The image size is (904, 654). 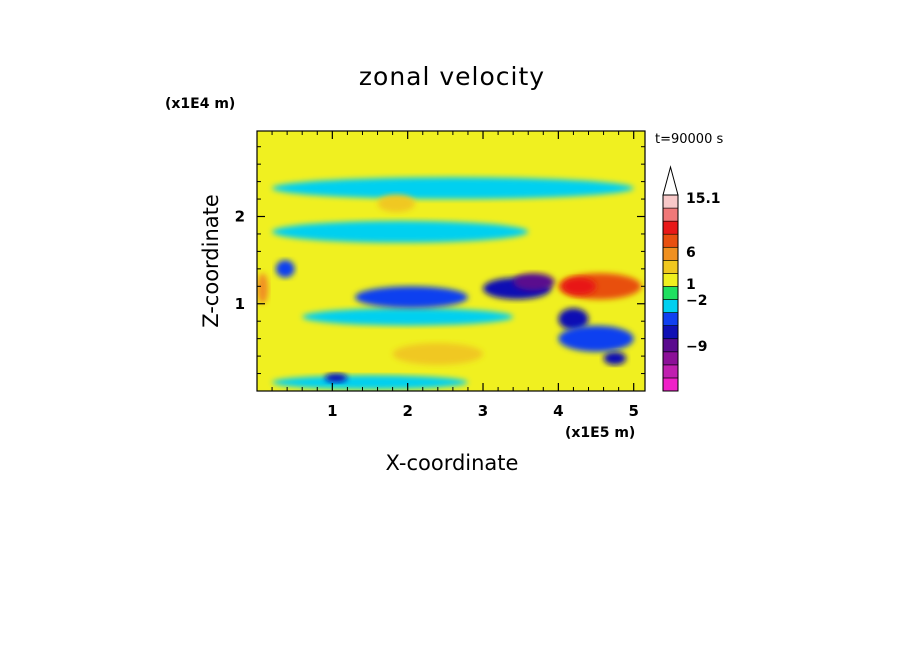 What do you see at coordinates (407, 411) in the screenshot?
I see `x-tick-label: 2` at bounding box center [407, 411].